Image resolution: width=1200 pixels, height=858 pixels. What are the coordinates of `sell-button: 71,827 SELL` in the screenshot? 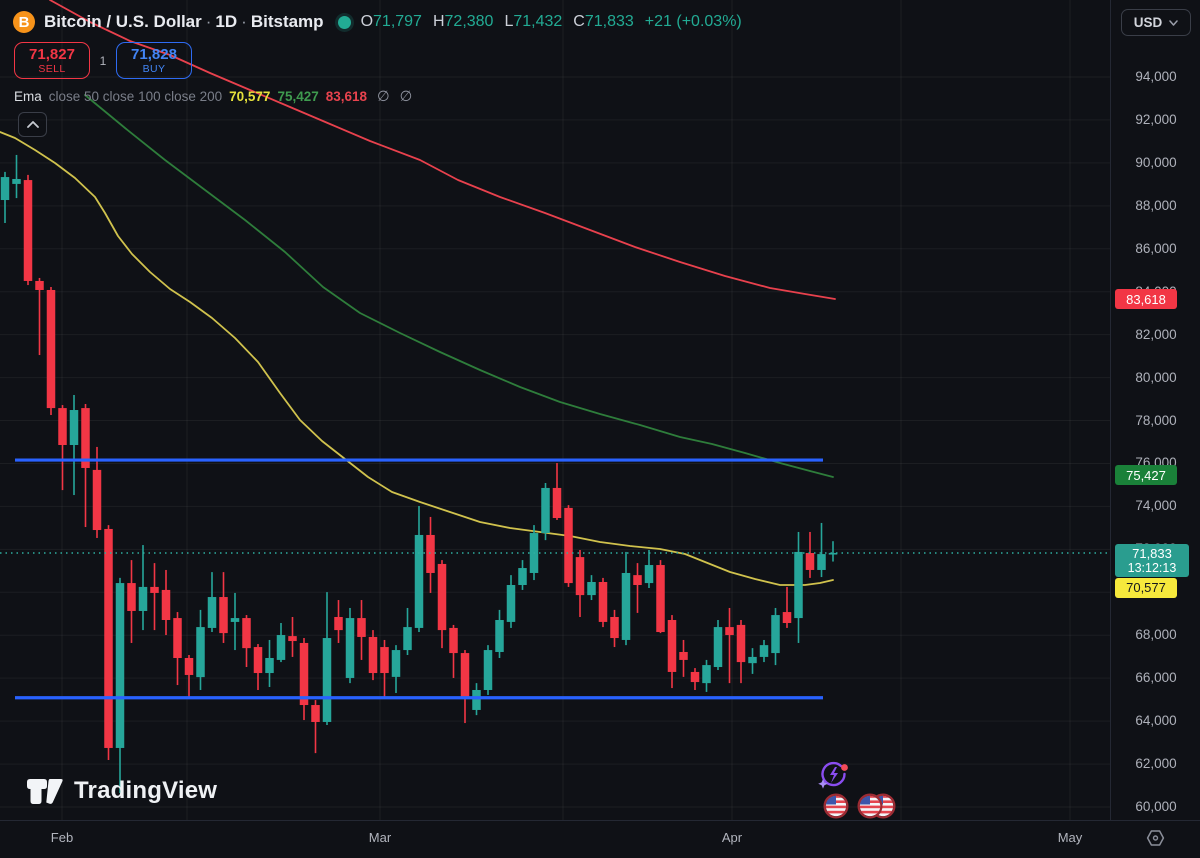 It's located at (52, 60).